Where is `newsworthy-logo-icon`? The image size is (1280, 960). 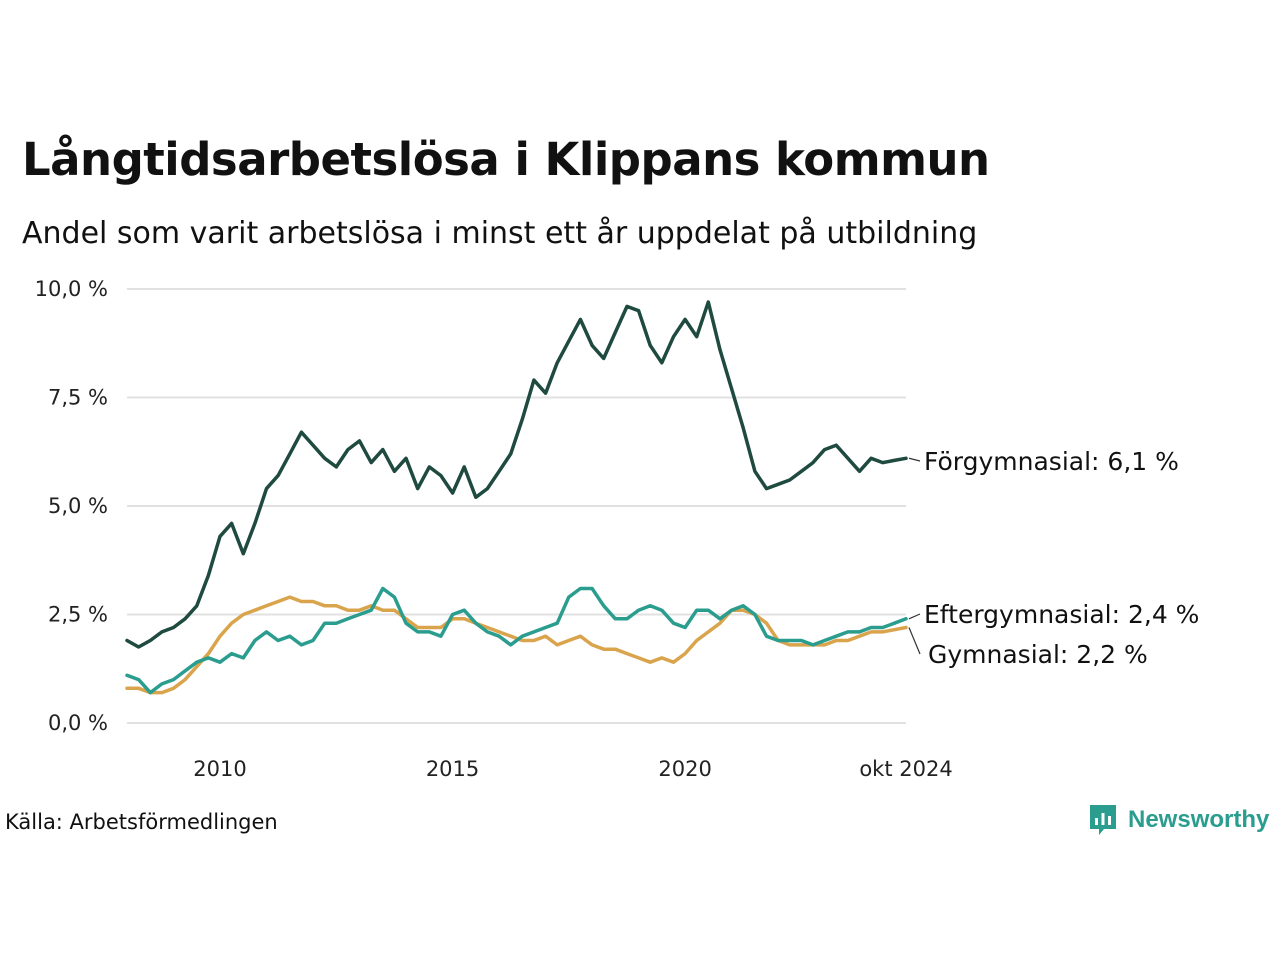 newsworthy-logo-icon is located at coordinates (1103, 820).